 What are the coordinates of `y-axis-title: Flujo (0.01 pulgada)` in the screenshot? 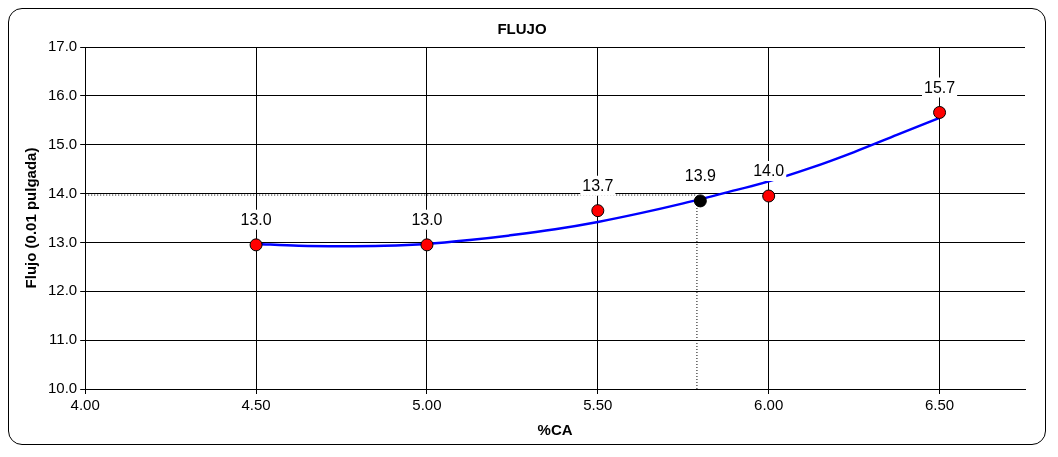 It's located at (31, 218).